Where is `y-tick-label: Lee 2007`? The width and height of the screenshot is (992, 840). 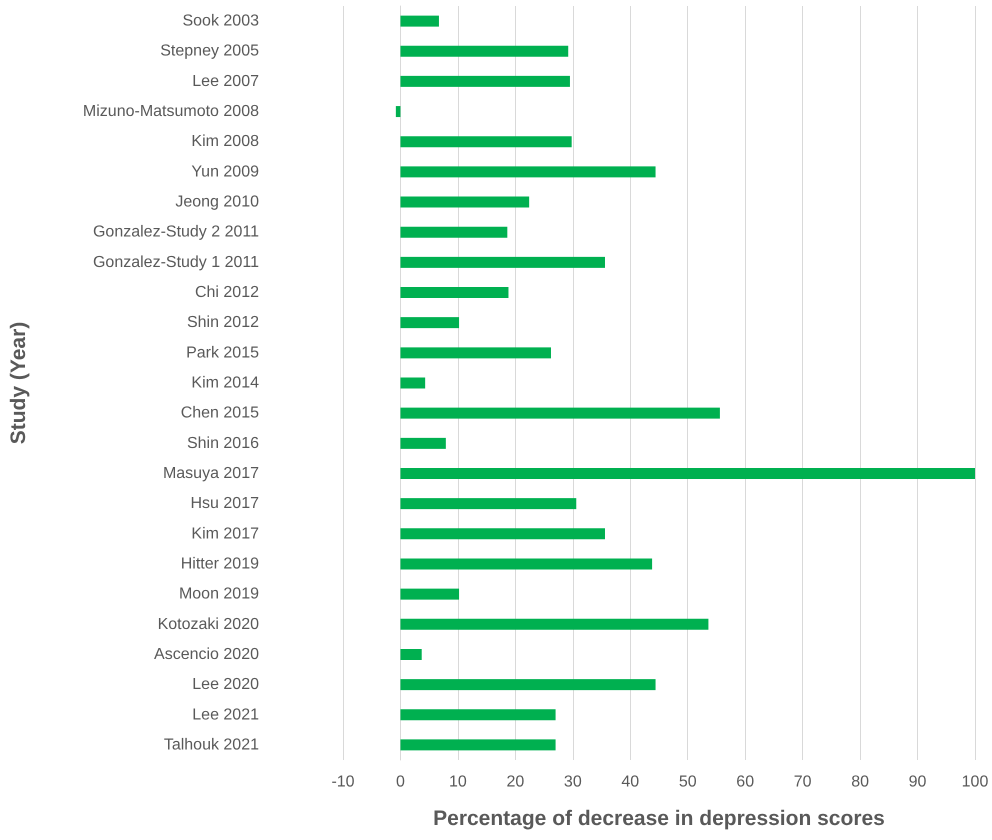 y-tick-label: Lee 2007 is located at coordinates (226, 81).